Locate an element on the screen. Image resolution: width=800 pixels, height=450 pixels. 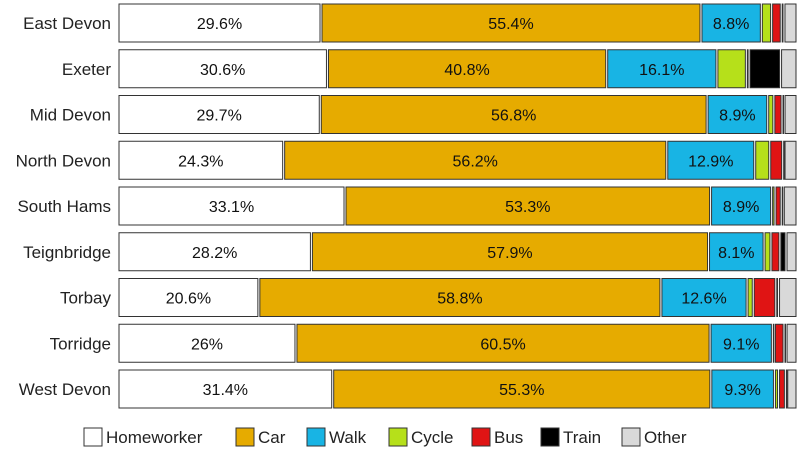
bar-homeworker-torridge is located at coordinates (207, 343).